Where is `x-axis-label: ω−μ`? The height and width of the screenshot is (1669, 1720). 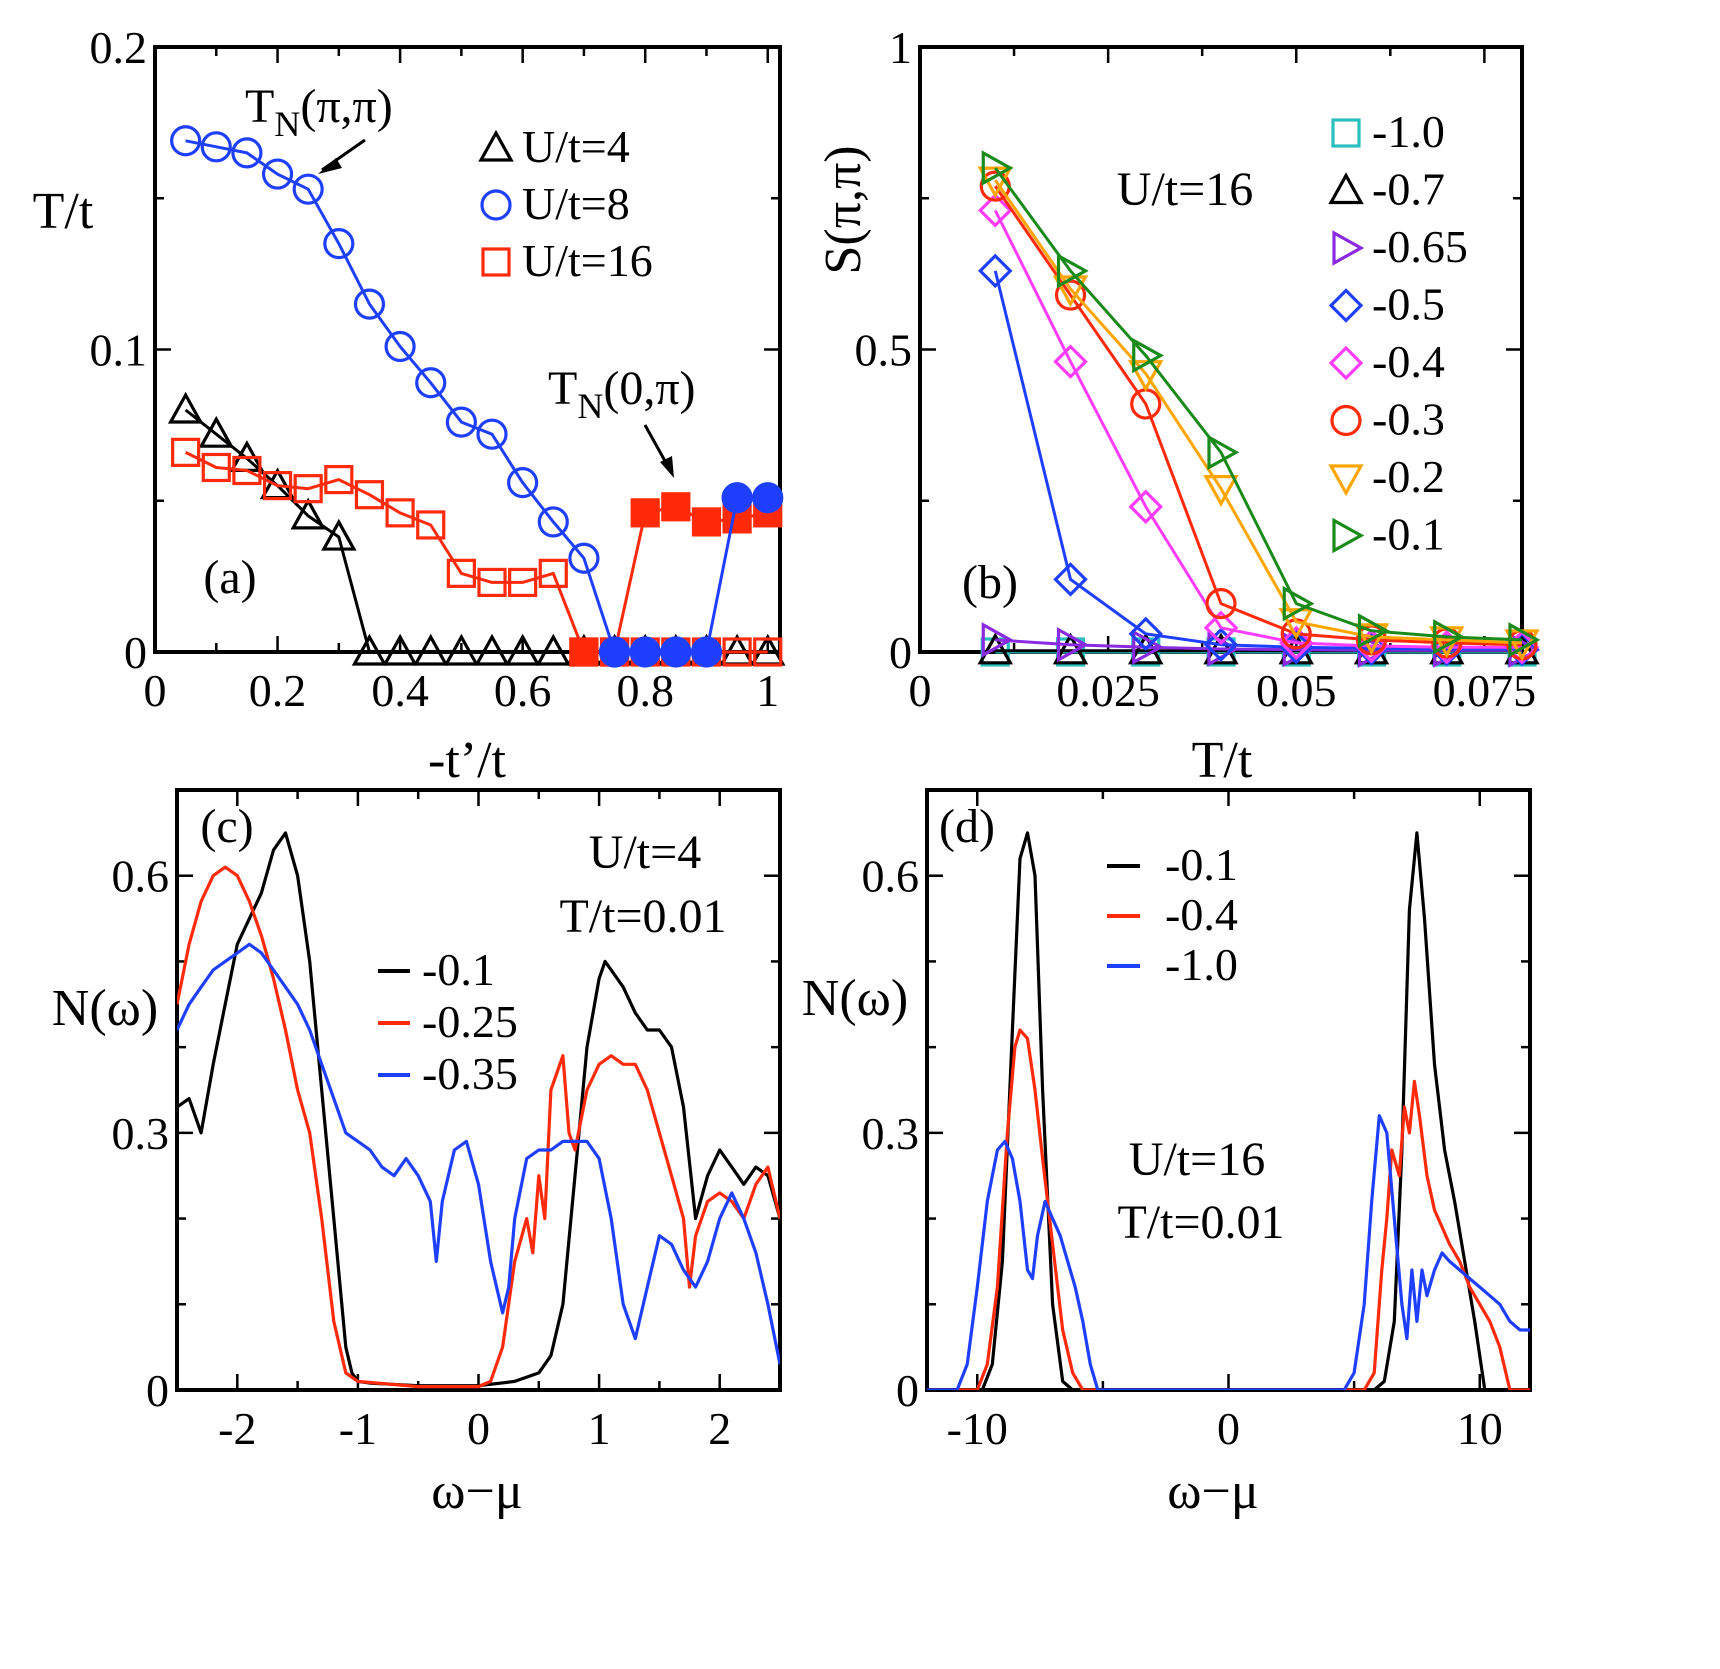
x-axis-label: ω−μ is located at coordinates (1212, 1491).